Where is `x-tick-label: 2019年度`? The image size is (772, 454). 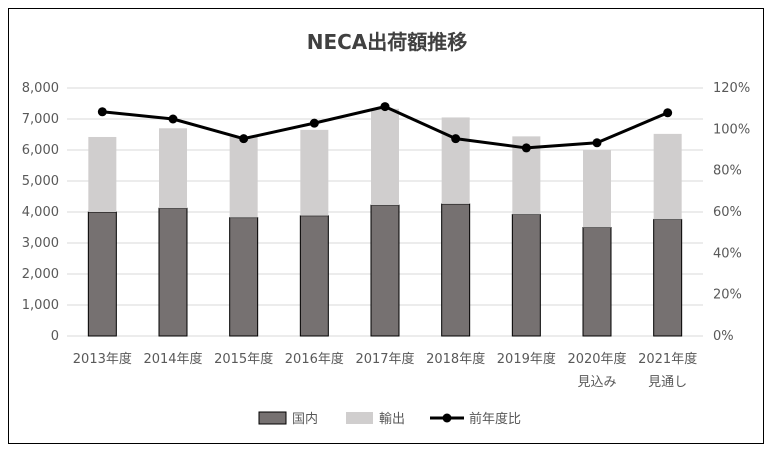
x-tick-label: 2019年度 is located at coordinates (526, 359).